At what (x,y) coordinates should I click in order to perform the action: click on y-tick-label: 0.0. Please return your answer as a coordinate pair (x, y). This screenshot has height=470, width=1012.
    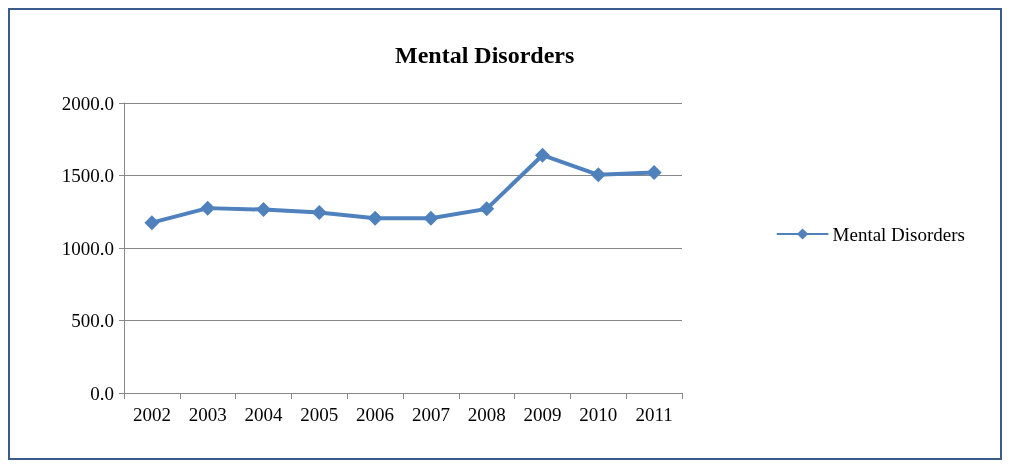
    Looking at the image, I should click on (102, 393).